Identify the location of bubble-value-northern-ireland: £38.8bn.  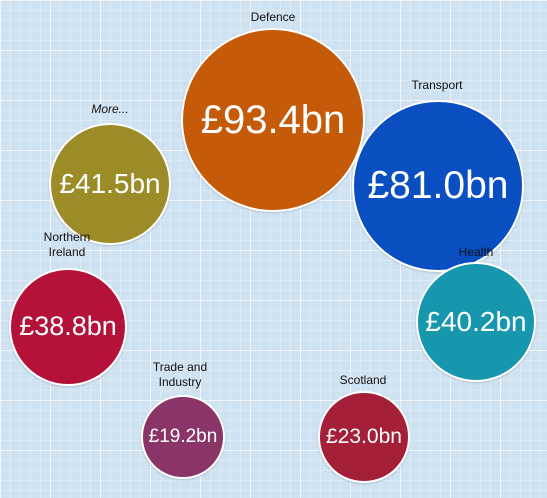
(68, 326).